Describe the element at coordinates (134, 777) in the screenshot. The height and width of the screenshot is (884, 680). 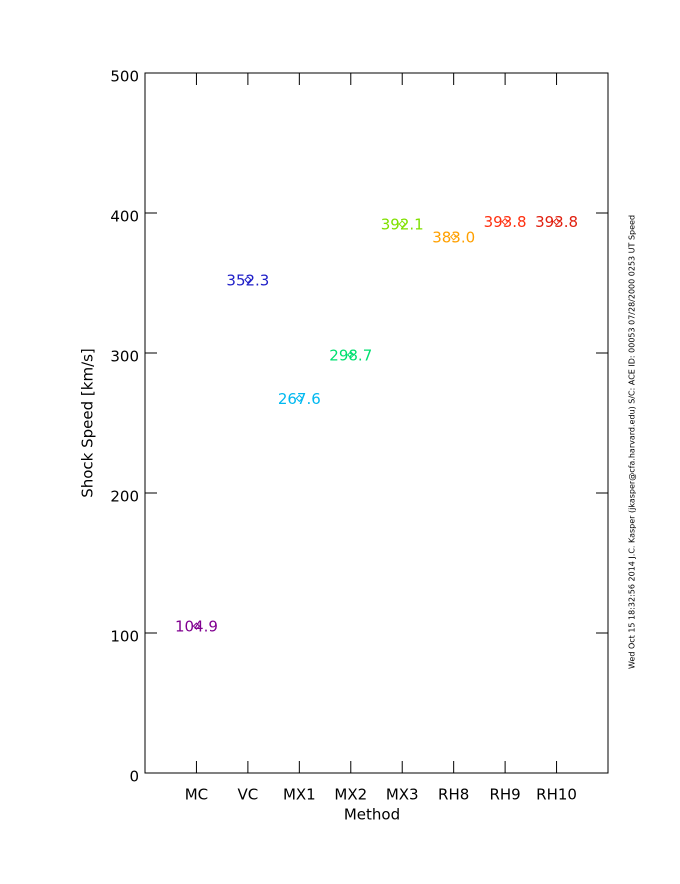
I see `y-tick-label: 0` at that location.